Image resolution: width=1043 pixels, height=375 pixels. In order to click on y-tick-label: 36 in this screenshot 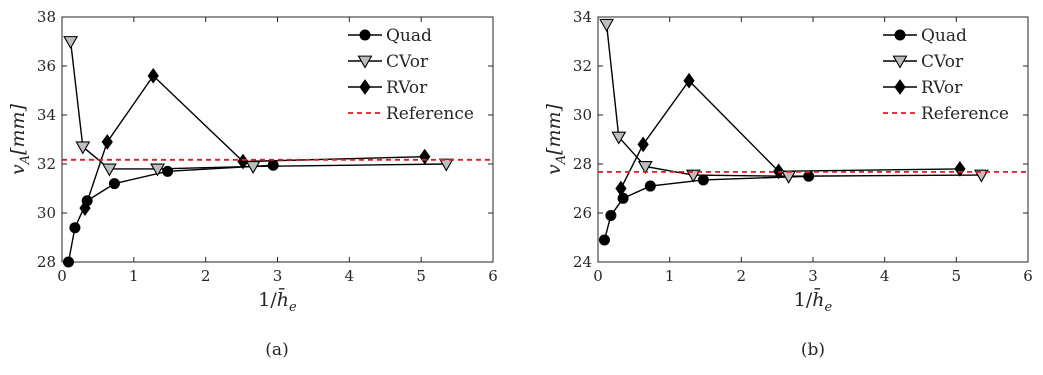, I will do `click(46, 66)`.